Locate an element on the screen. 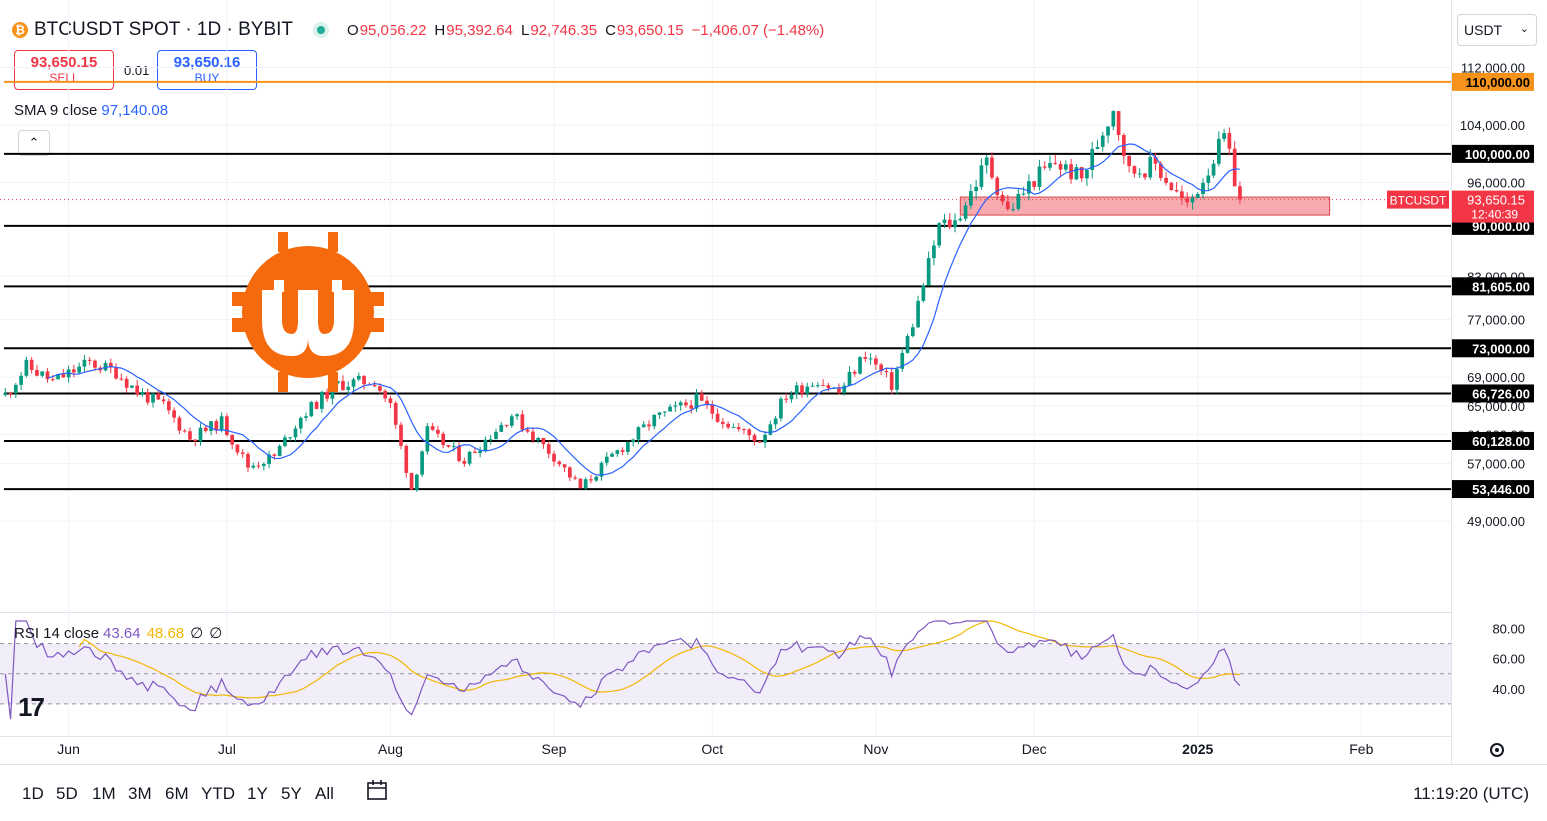 The height and width of the screenshot is (821, 1547). tf-6m: 6M is located at coordinates (177, 793).